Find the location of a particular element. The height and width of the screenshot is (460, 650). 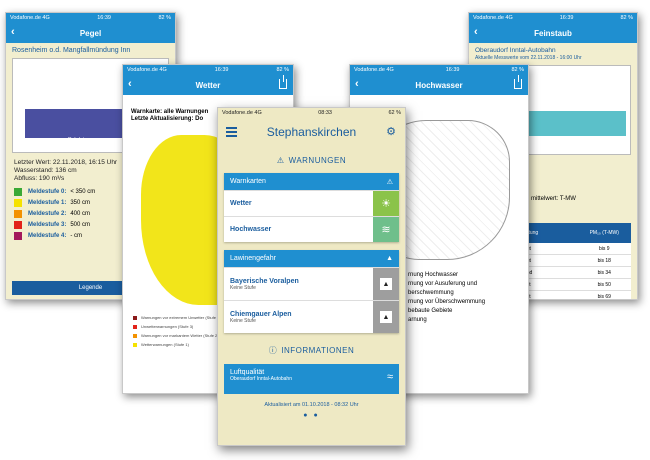

weather-icon: ☀ is located at coordinates (386, 203).